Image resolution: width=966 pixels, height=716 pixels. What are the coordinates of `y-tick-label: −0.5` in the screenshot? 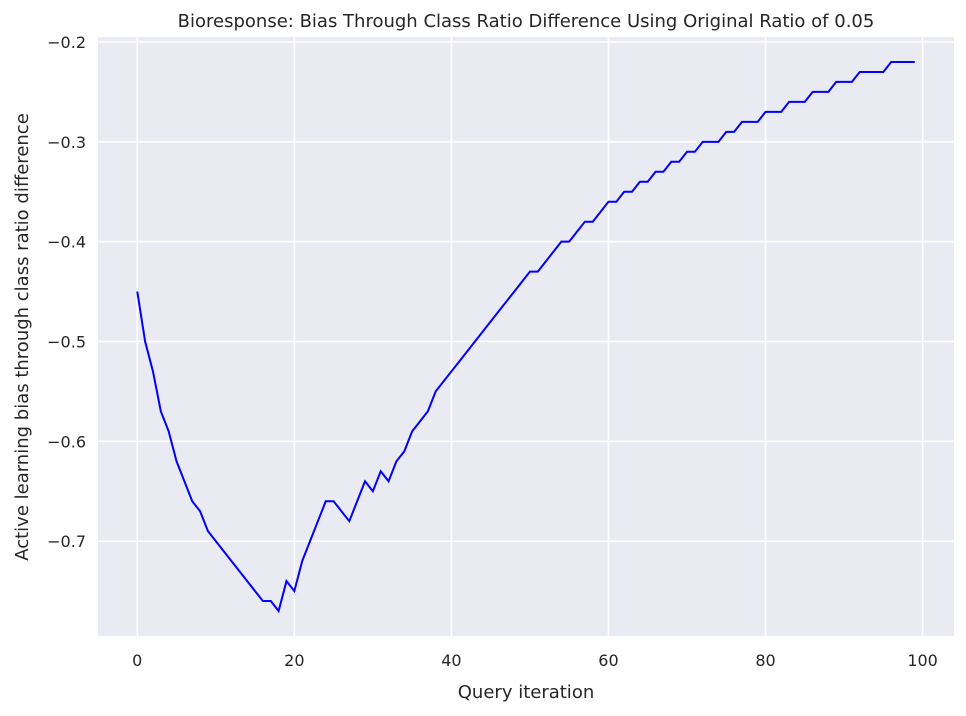 It's located at (66, 341).